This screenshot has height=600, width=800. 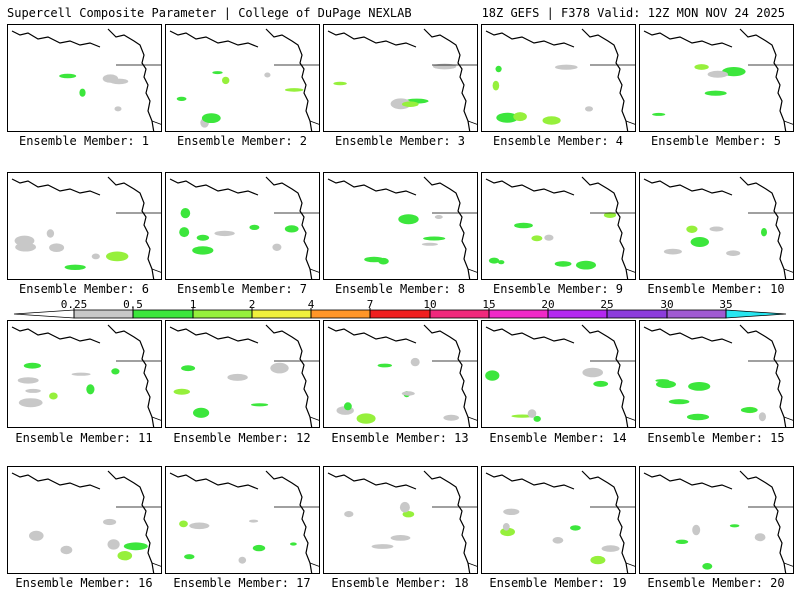 I want to click on panel-label: Ensemble Member: 9, so click(x=558, y=289).